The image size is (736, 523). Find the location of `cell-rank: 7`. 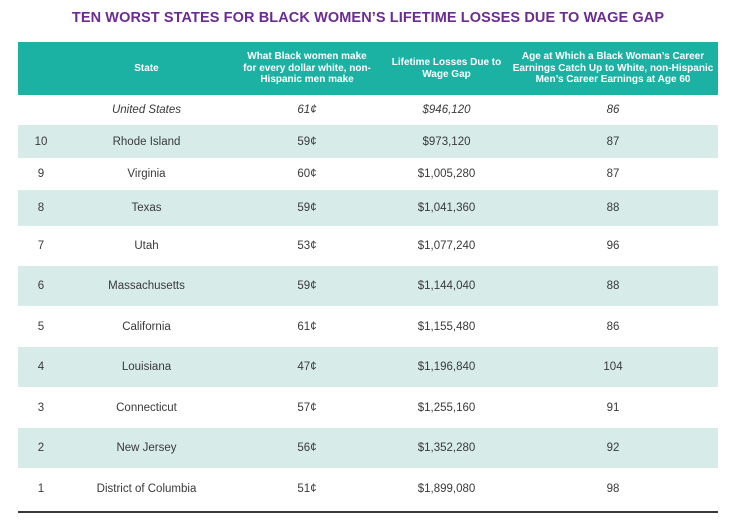

cell-rank: 7 is located at coordinates (41, 246).